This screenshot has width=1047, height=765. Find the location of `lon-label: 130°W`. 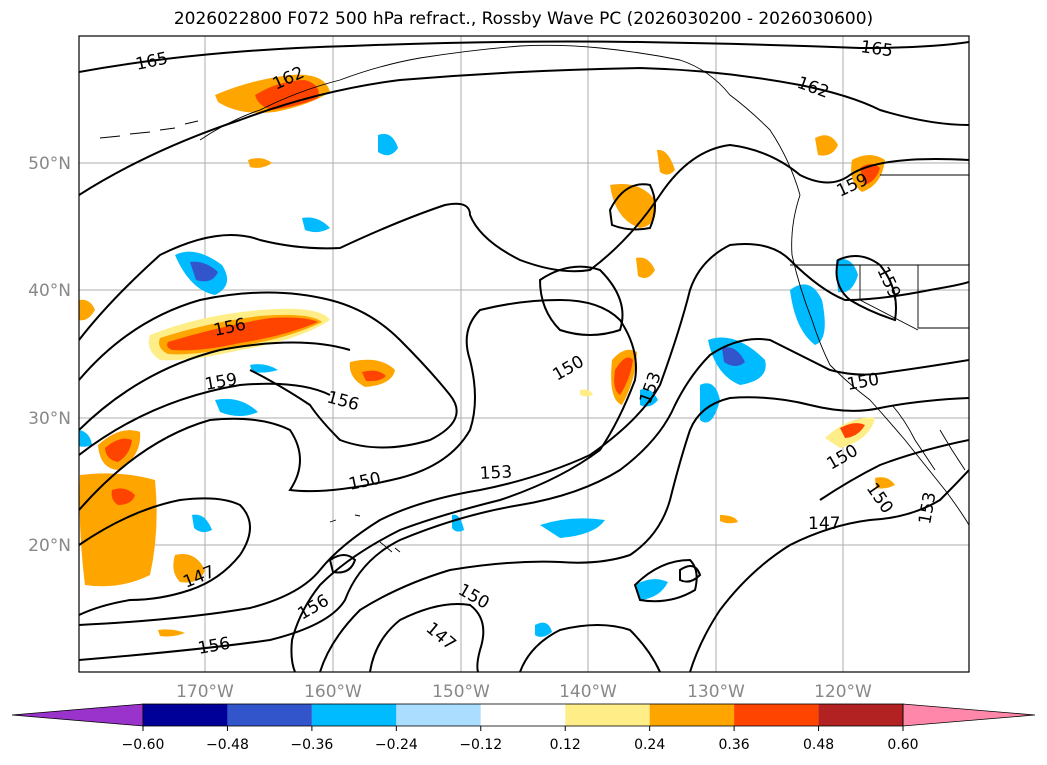

lon-label: 130°W is located at coordinates (716, 692).